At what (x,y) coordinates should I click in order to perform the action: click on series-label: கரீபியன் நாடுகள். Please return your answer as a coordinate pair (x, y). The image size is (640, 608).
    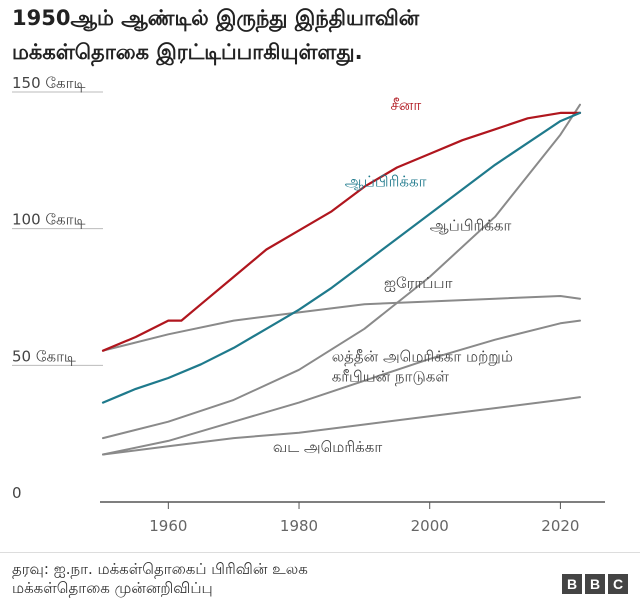
    Looking at the image, I should click on (391, 377).